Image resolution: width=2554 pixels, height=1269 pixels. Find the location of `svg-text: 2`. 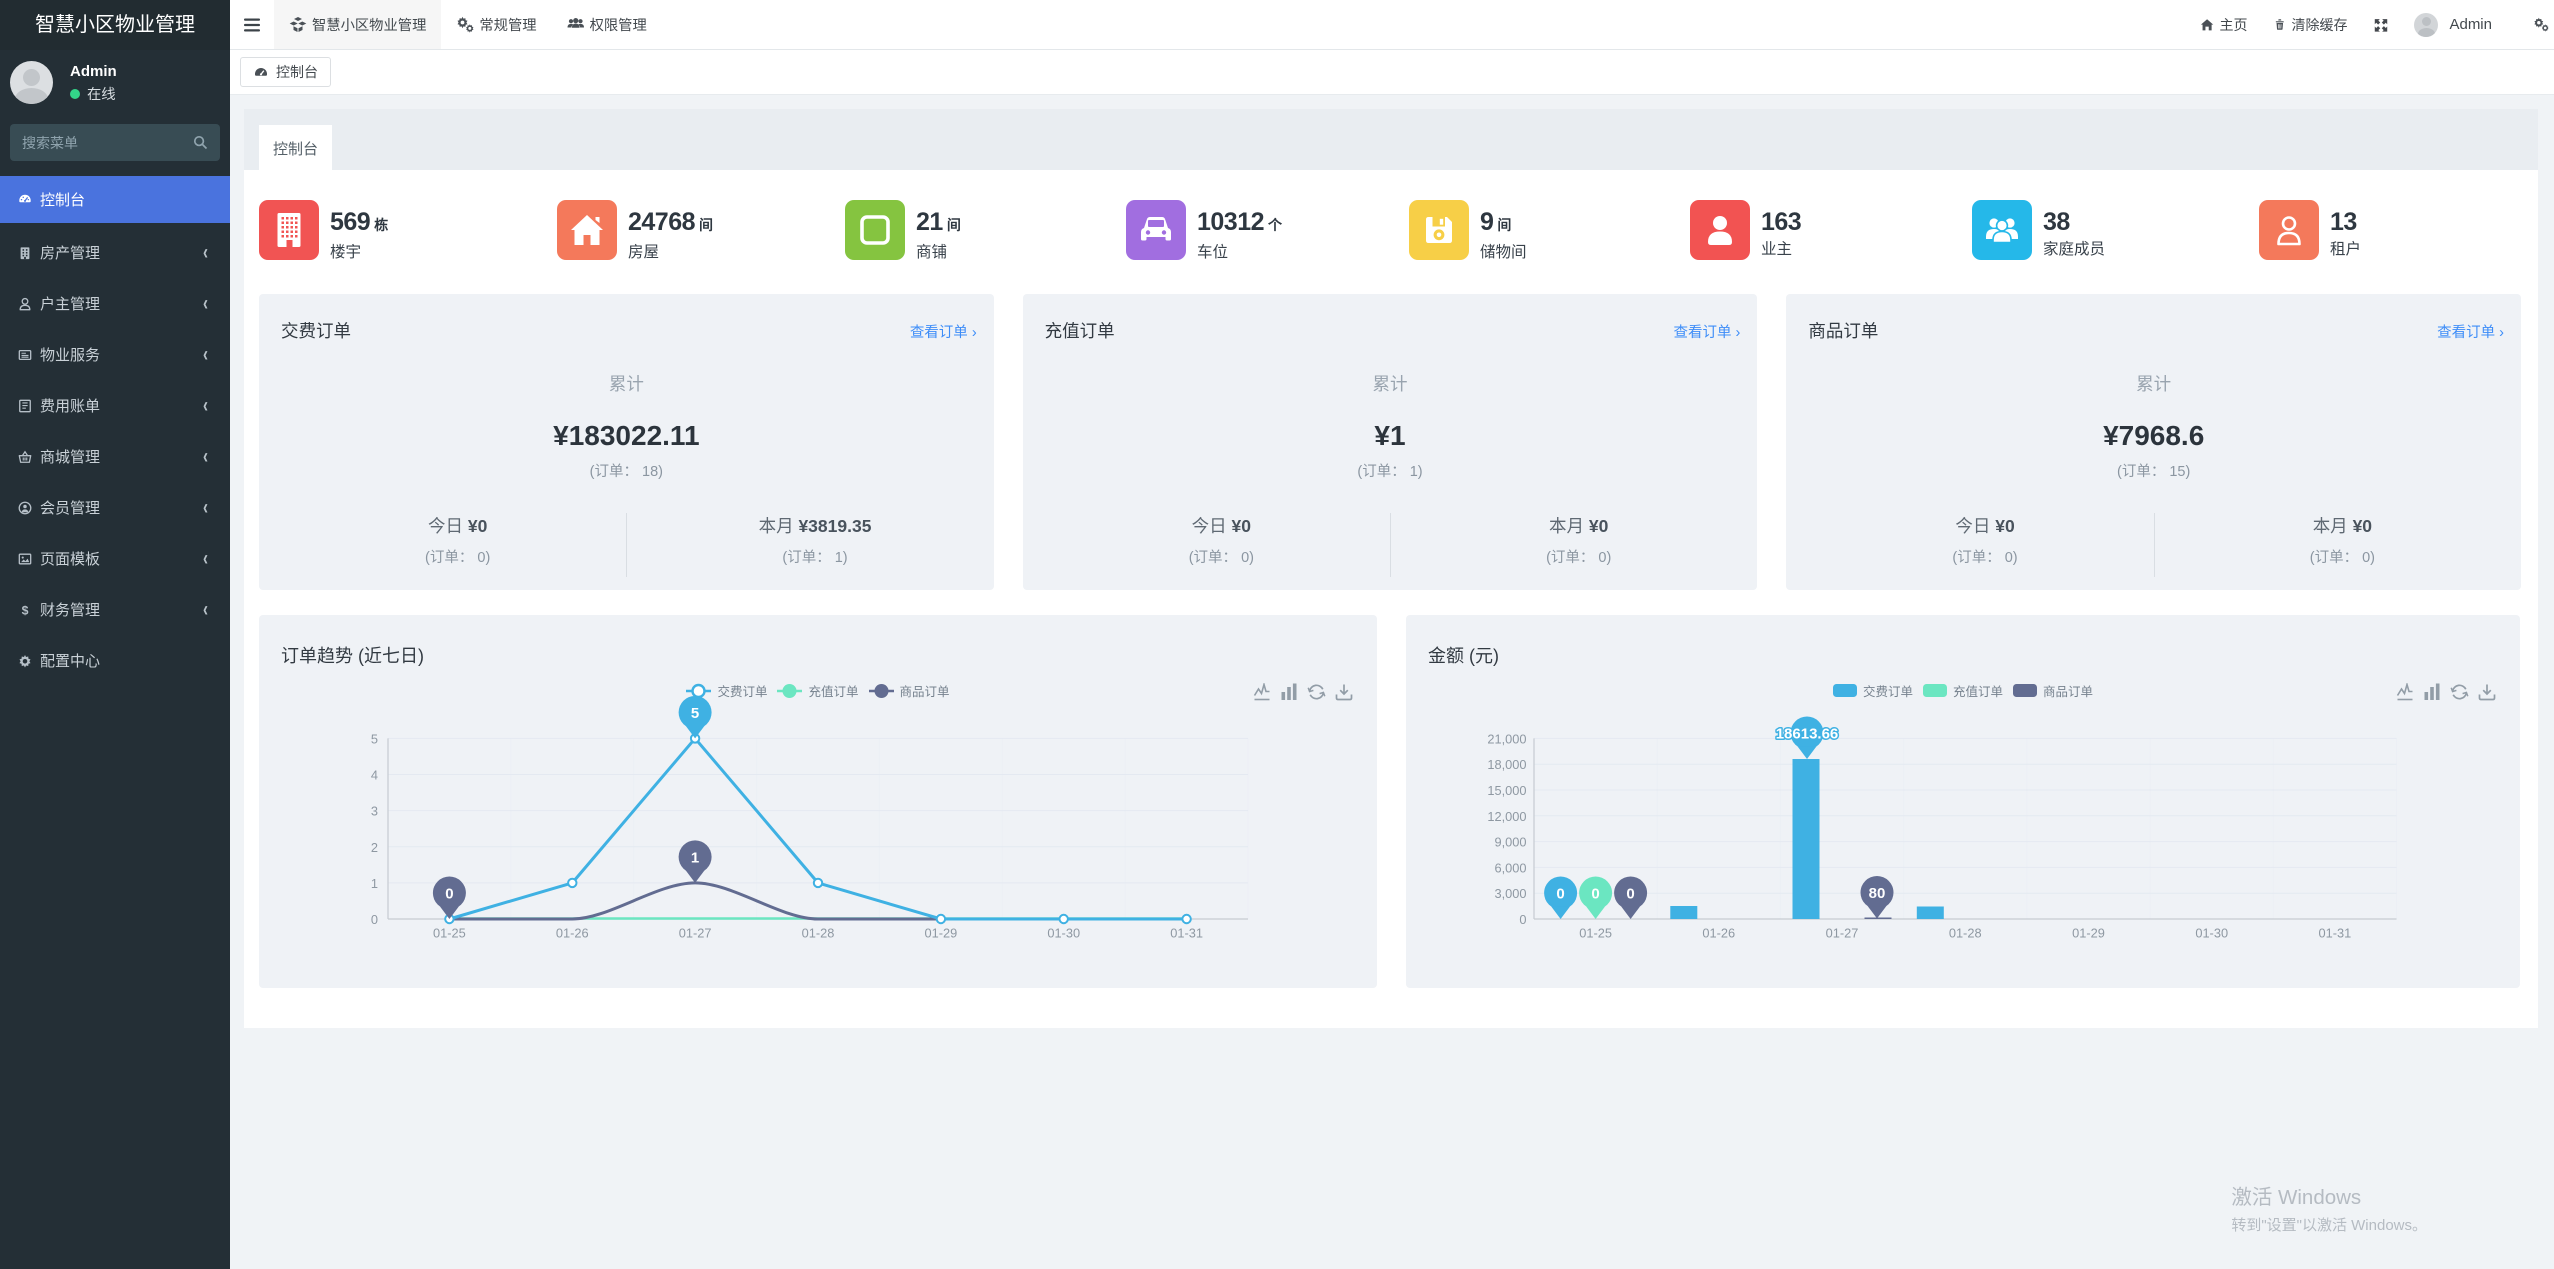

svg-text: 2 is located at coordinates (374, 847).